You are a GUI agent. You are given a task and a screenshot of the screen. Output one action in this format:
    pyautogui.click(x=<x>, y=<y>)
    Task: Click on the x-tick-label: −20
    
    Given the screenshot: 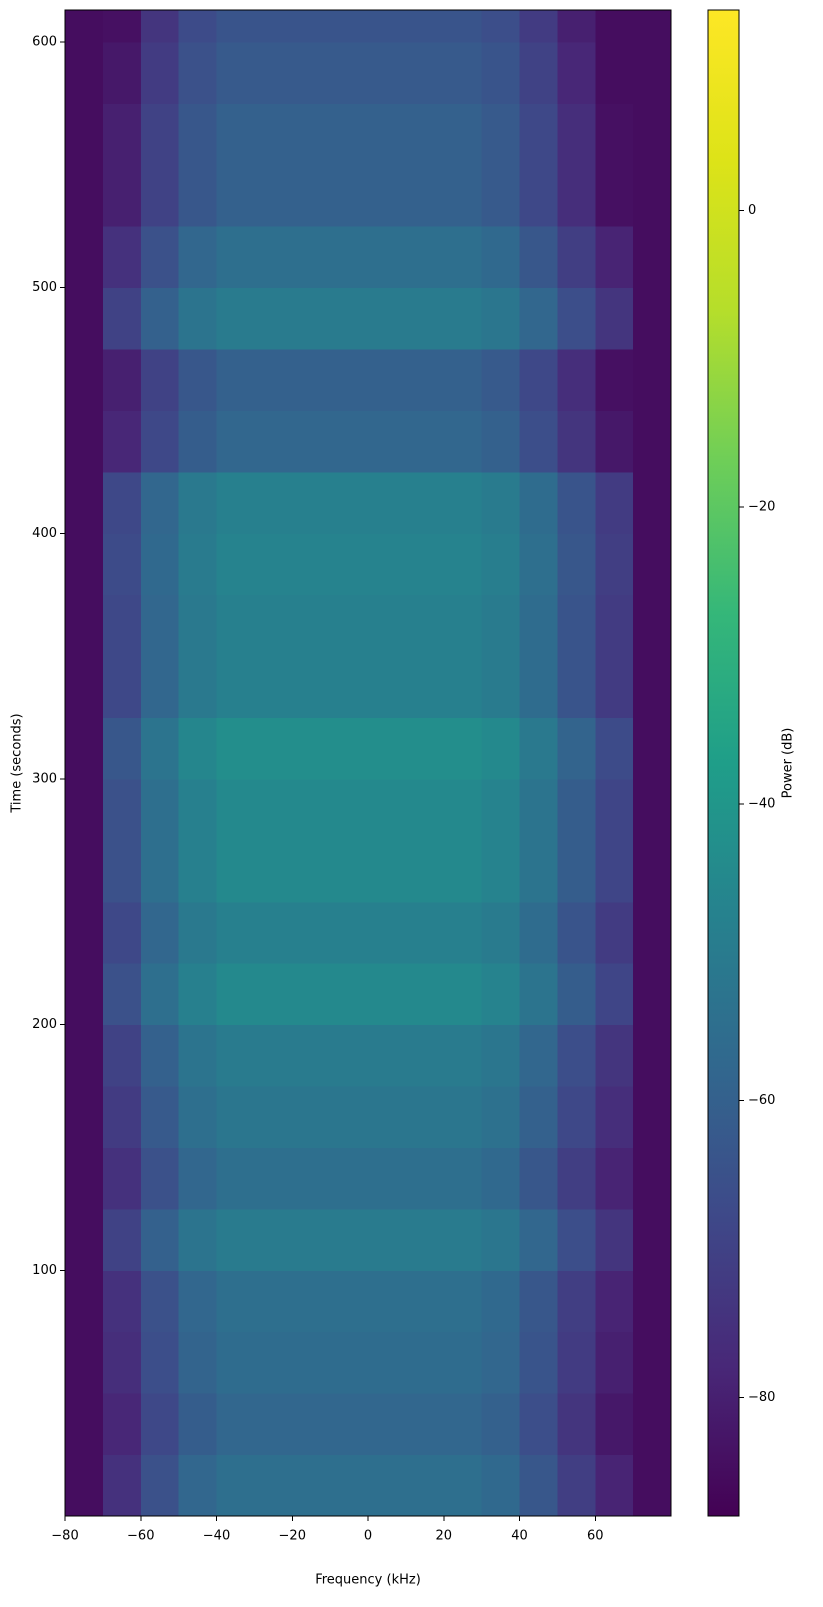 What is the action you would take?
    pyautogui.click(x=292, y=1536)
    